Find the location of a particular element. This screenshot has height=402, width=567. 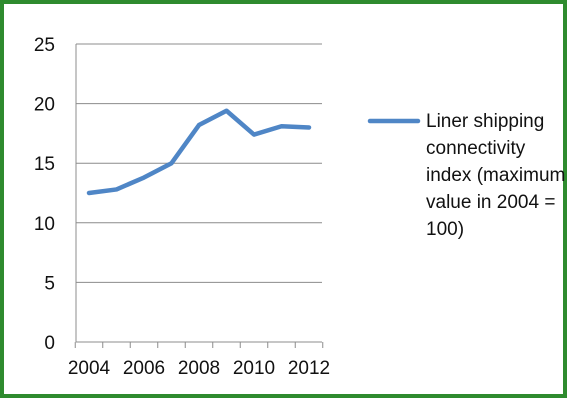

x-tick-label: 2004 is located at coordinates (89, 368).